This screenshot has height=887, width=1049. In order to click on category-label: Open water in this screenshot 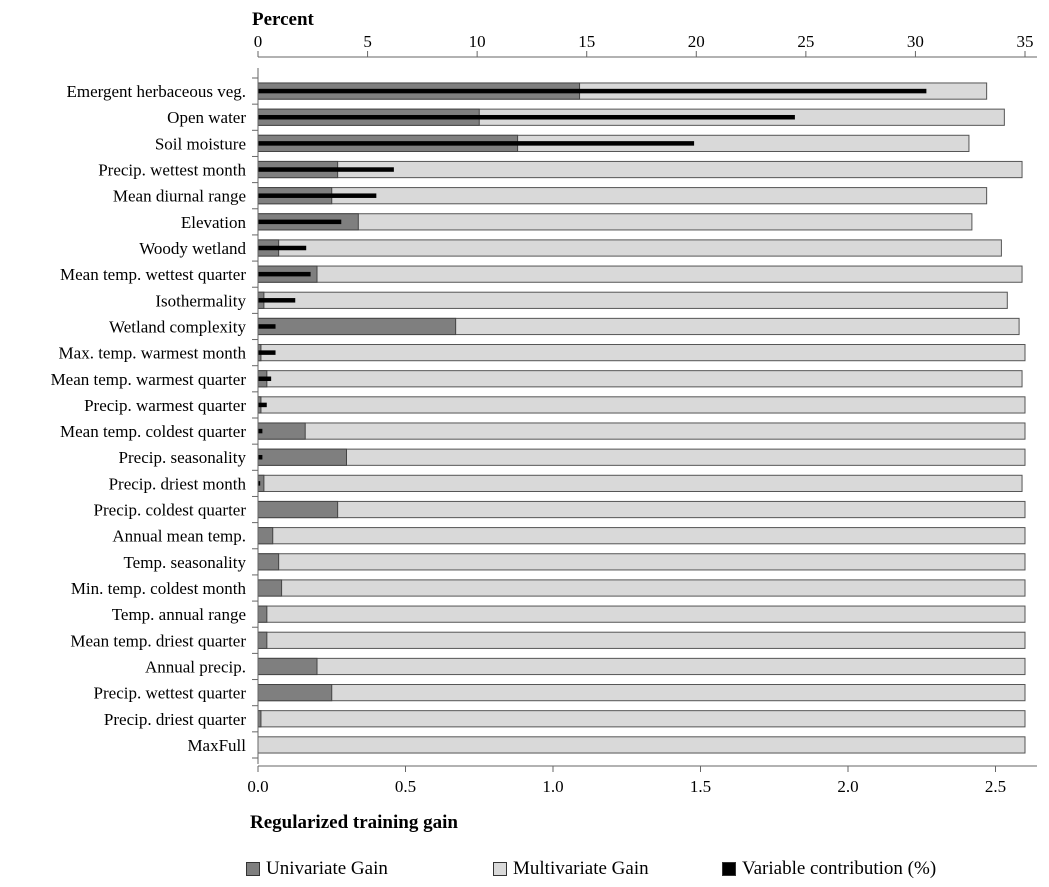, I will do `click(206, 117)`.